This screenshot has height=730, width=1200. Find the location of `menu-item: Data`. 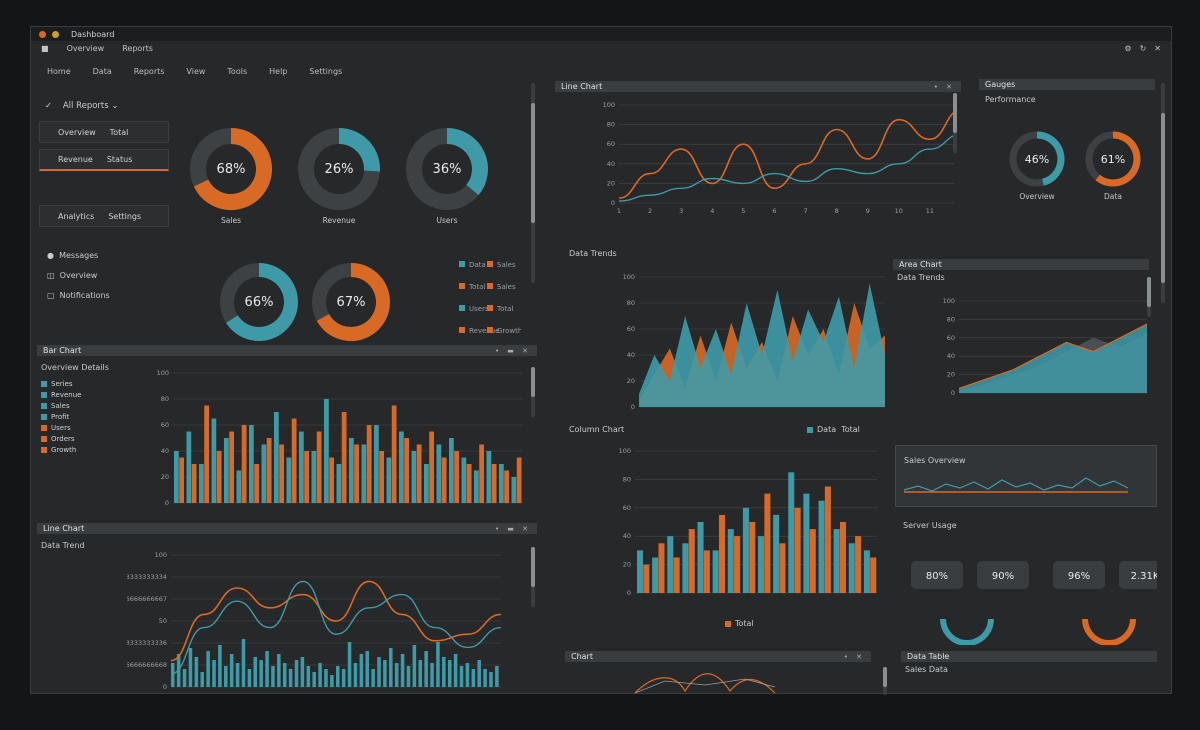

menu-item: Data is located at coordinates (102, 71).